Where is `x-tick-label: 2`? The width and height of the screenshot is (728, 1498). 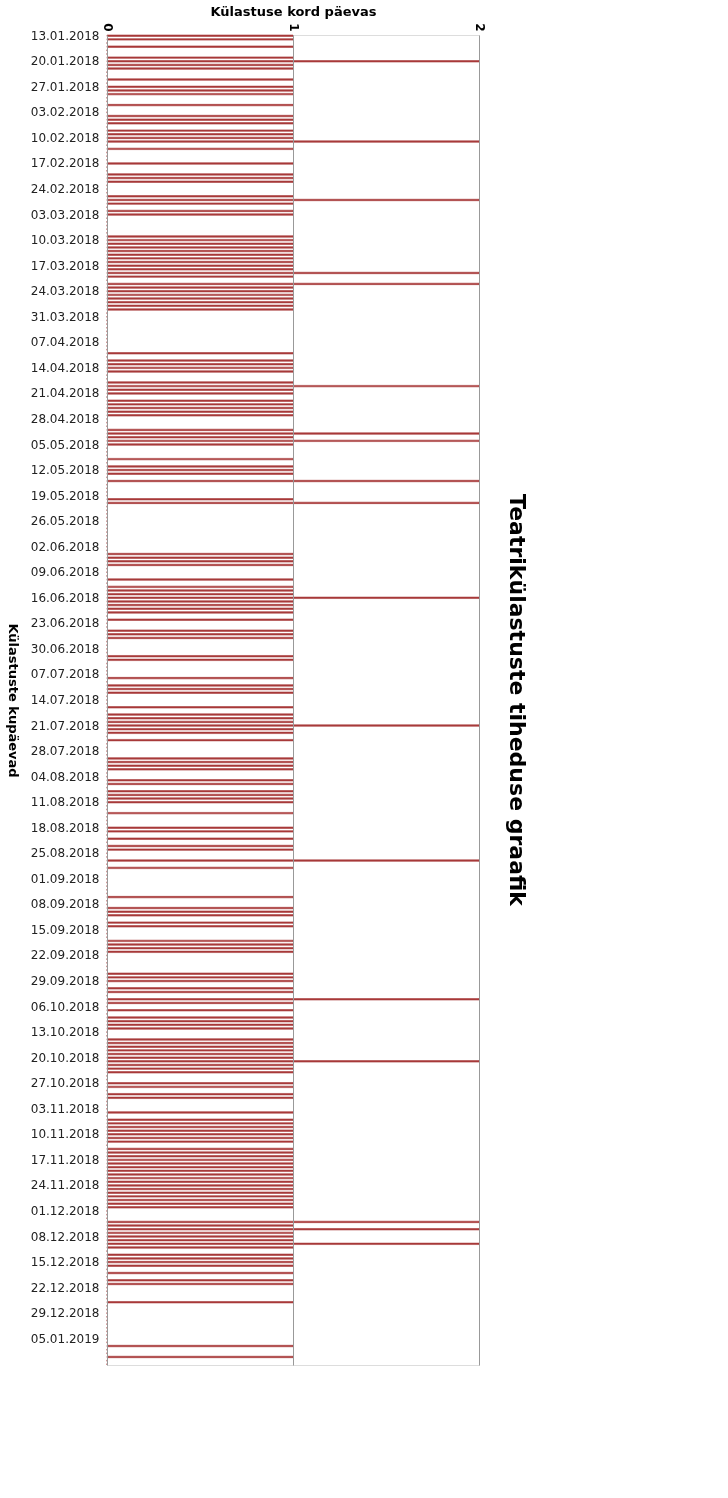 x-tick-label: 2 is located at coordinates (479, 27).